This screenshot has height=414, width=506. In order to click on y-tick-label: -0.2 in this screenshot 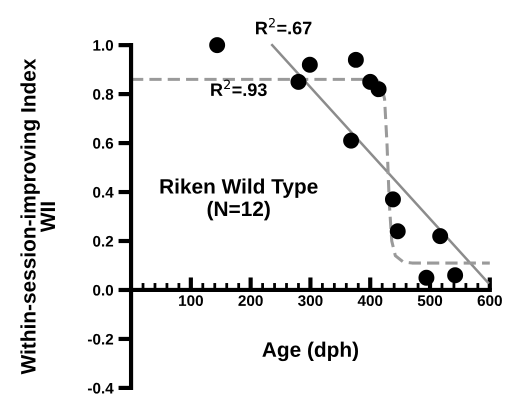, I will do `click(101, 339)`.